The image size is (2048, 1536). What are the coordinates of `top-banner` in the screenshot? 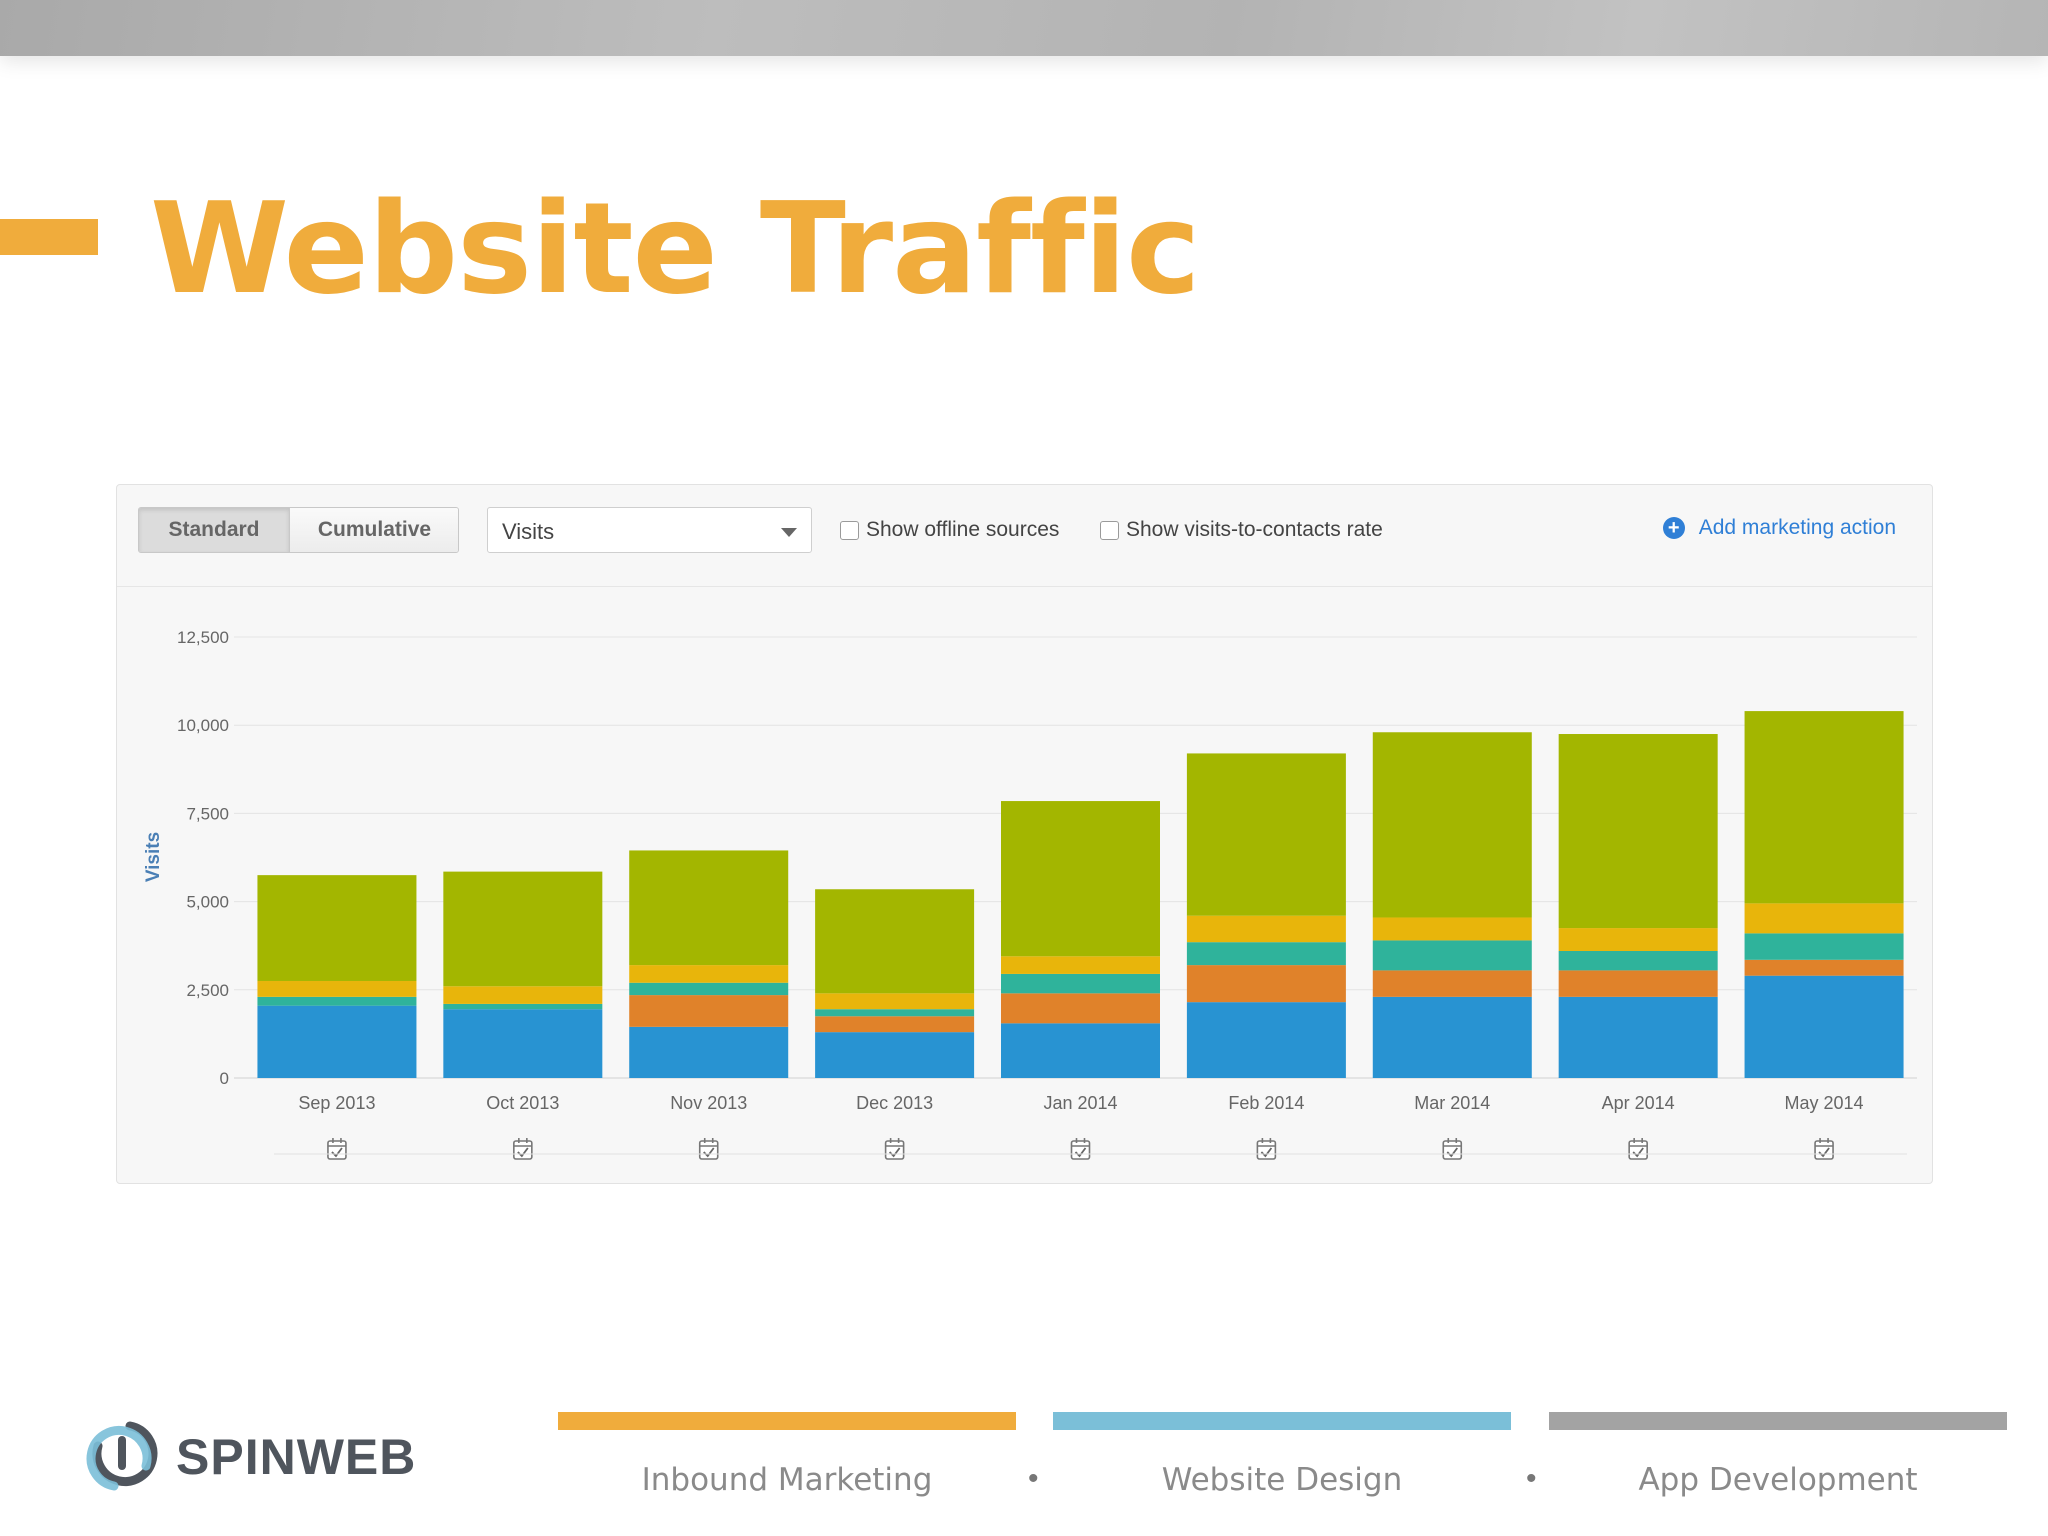 It's located at (1024, 28).